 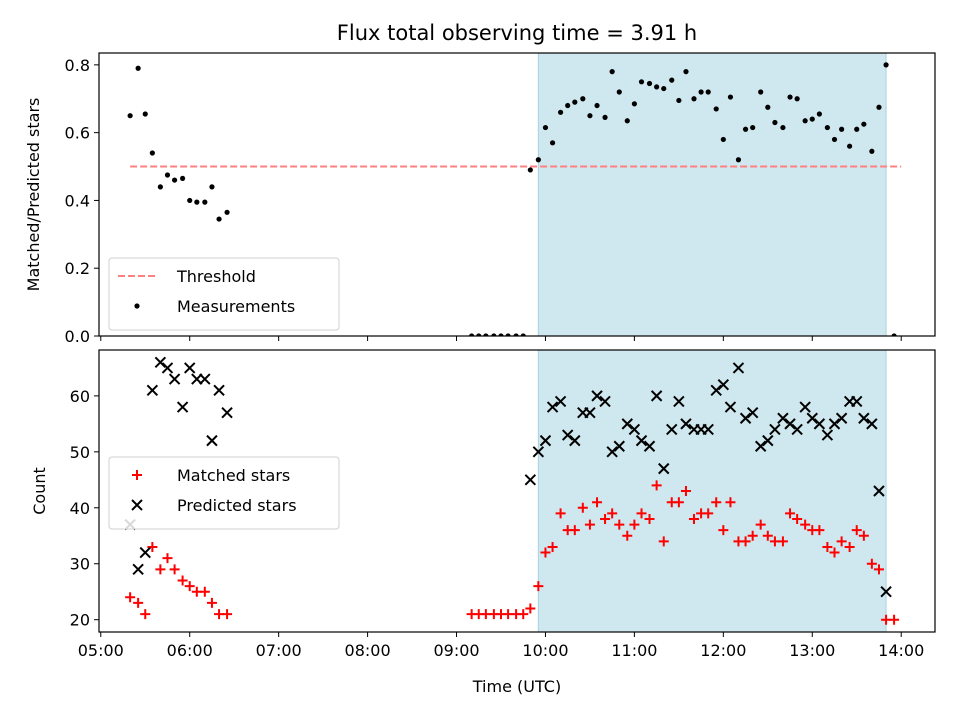 What do you see at coordinates (39, 491) in the screenshot?
I see `y-axis-label: Count` at bounding box center [39, 491].